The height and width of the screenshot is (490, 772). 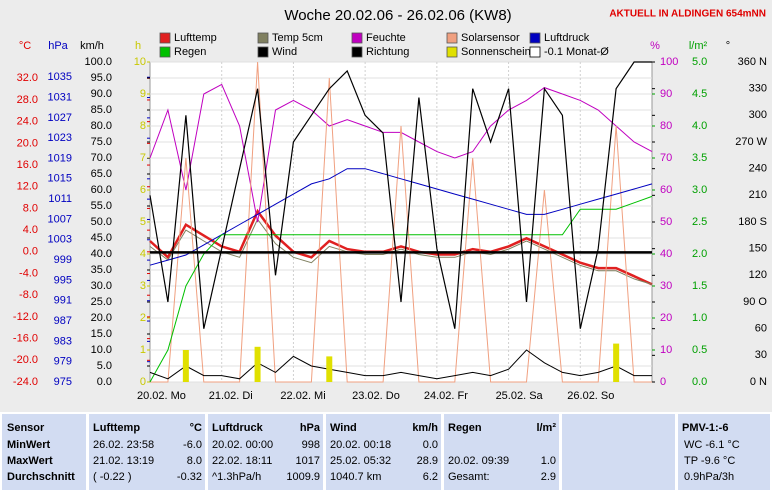 What do you see at coordinates (311, 445) in the screenshot?
I see `table-cell-text: 998` at bounding box center [311, 445].